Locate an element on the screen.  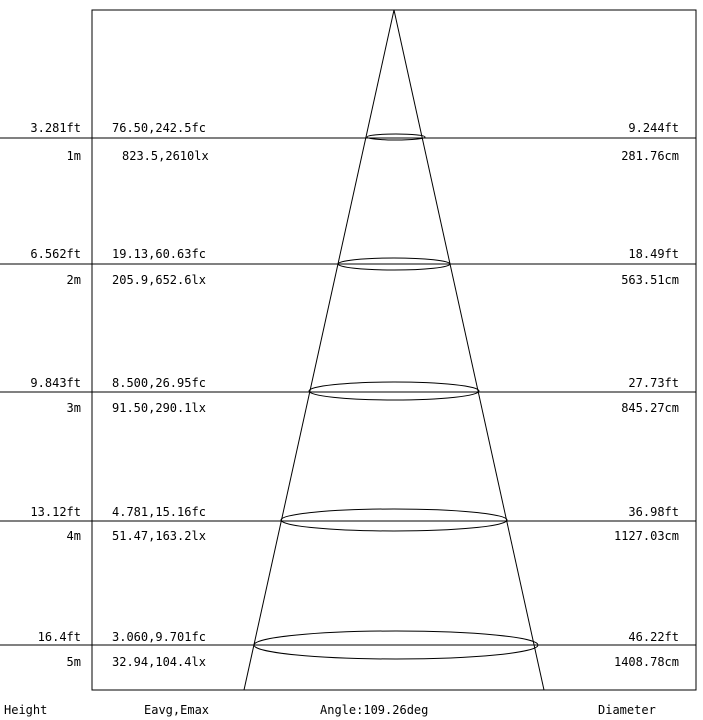
illuminance-lx-label: 51.47,163.2lx is located at coordinates (159, 536).